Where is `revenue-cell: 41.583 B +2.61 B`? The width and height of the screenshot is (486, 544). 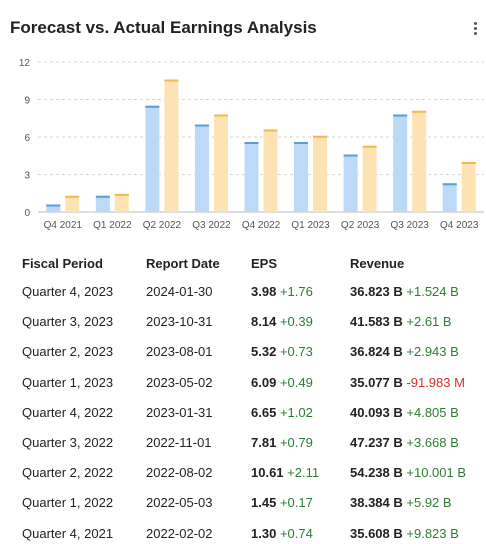 revenue-cell: 41.583 B +2.61 B is located at coordinates (401, 322).